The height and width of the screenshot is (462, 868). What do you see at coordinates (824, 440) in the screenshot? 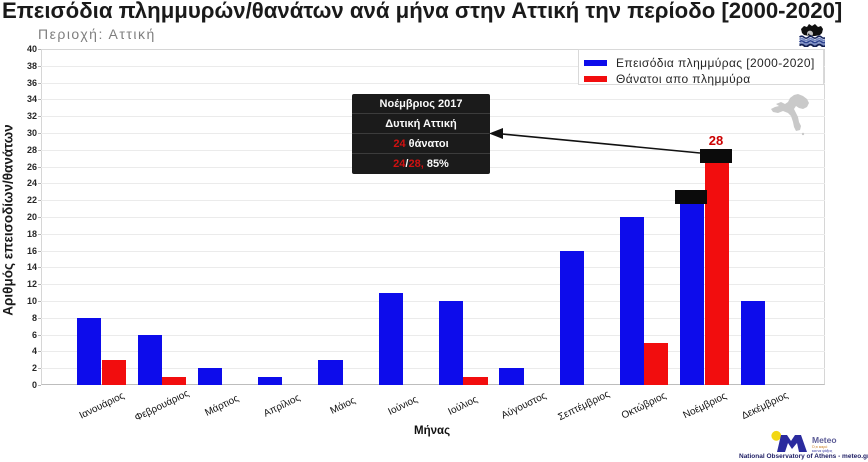
I see `svg-text: Meteo` at bounding box center [824, 440].